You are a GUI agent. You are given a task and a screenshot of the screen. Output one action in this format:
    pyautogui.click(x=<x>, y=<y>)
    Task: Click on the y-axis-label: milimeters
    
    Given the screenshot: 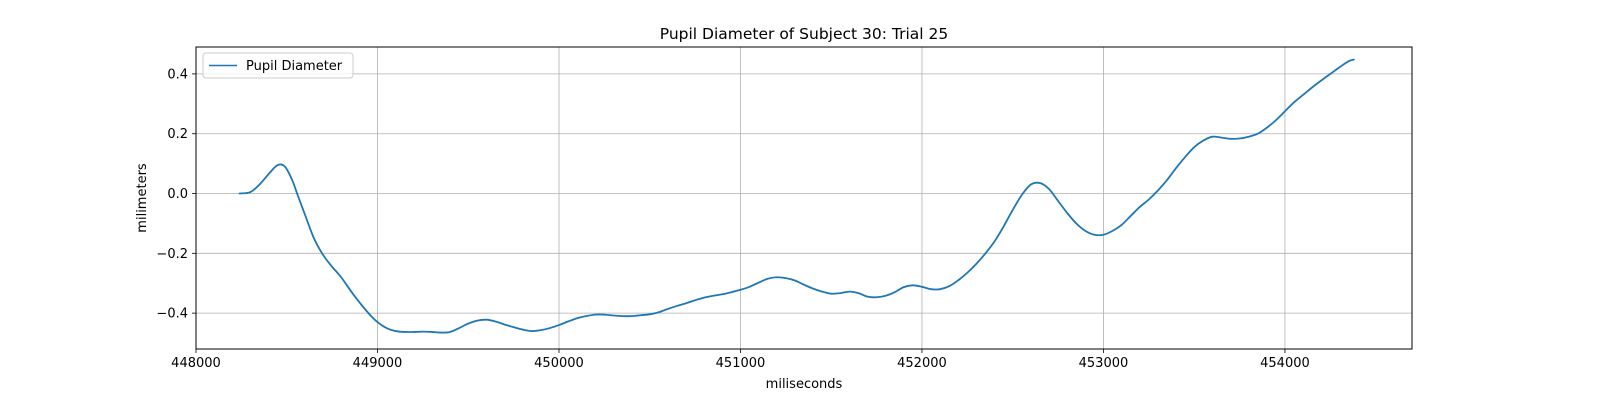 What is the action you would take?
    pyautogui.click(x=142, y=198)
    